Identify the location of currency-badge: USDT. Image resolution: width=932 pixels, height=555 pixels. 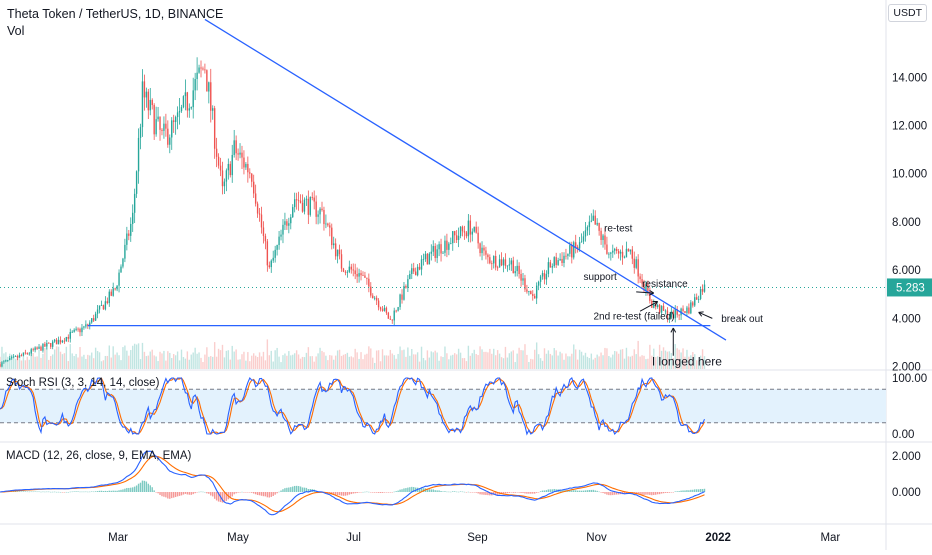
(907, 13).